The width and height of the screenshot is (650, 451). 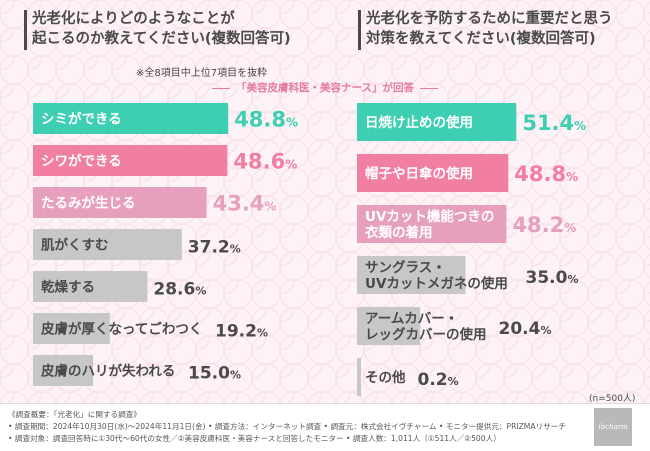 What do you see at coordinates (385, 377) in the screenshot?
I see `right-bar-label-6: その他` at bounding box center [385, 377].